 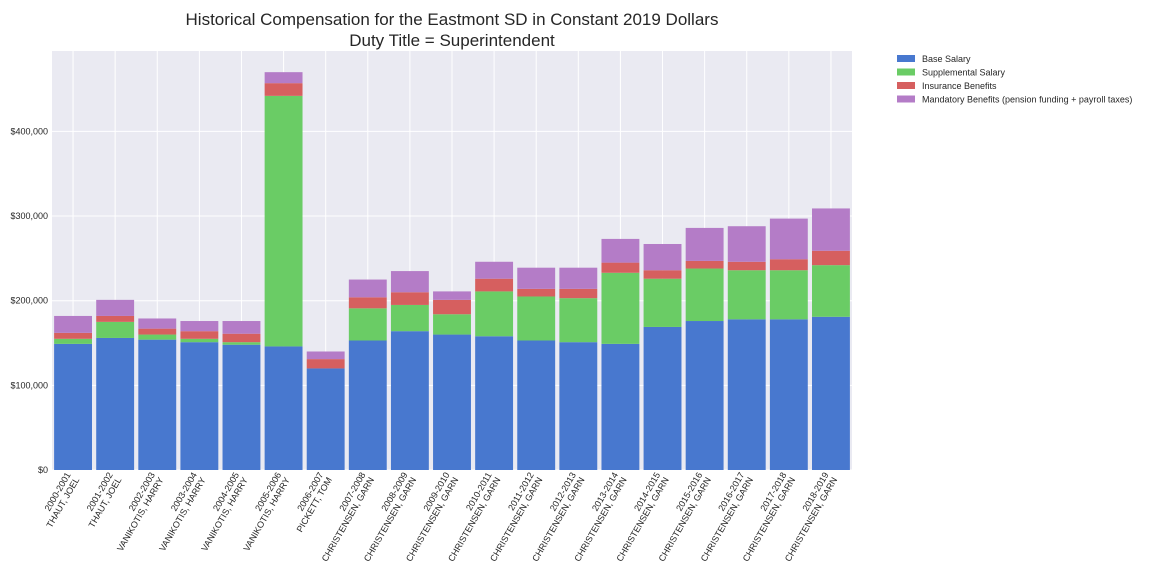 What do you see at coordinates (959, 86) in the screenshot?
I see `legend-label: Insurance Benefits` at bounding box center [959, 86].